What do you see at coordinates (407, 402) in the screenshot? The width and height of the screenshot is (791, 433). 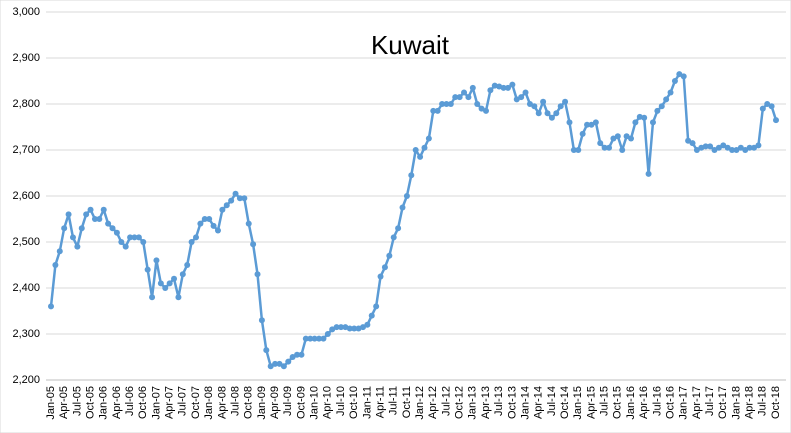 I see `x-tick-label: Oct-11` at bounding box center [407, 402].